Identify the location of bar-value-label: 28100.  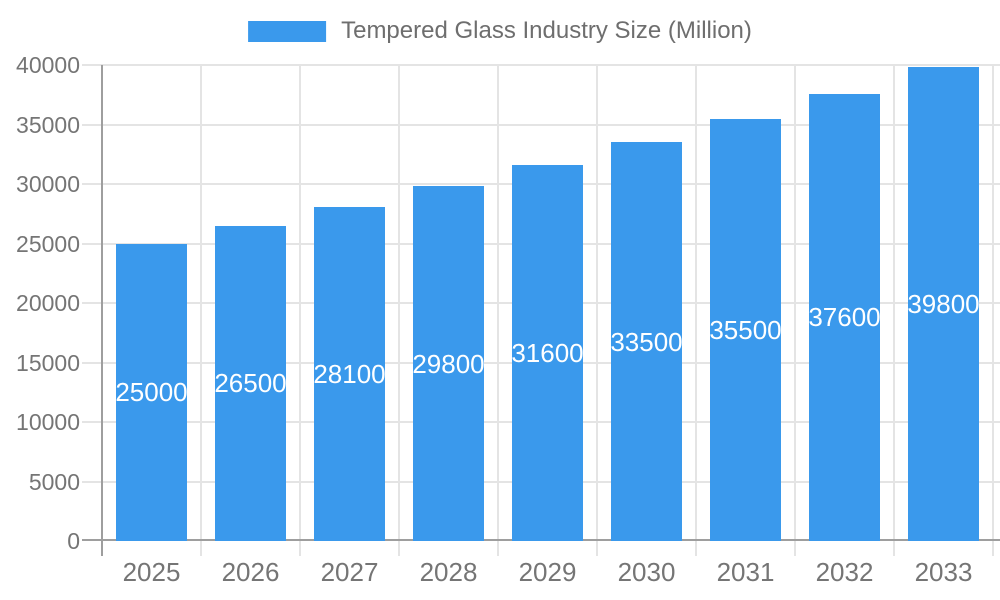
(349, 373).